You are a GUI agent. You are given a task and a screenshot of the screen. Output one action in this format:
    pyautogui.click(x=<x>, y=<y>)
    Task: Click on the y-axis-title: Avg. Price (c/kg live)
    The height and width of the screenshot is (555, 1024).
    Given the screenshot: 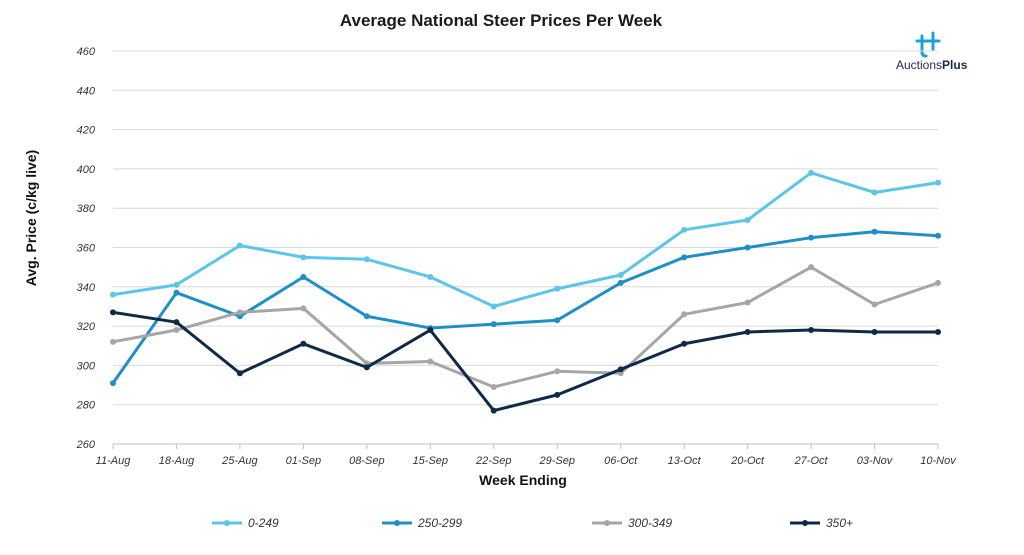 What is the action you would take?
    pyautogui.click(x=31, y=218)
    